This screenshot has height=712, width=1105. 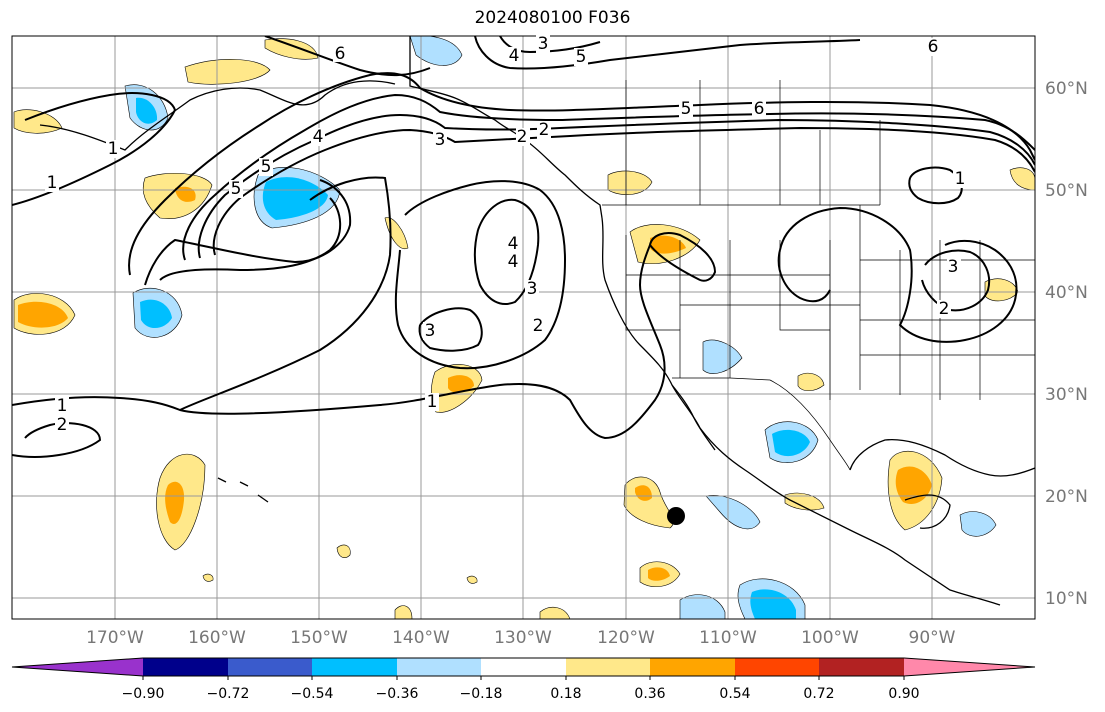 What do you see at coordinates (285, 293) in the screenshot?
I see `contour-1-low` at bounding box center [285, 293].